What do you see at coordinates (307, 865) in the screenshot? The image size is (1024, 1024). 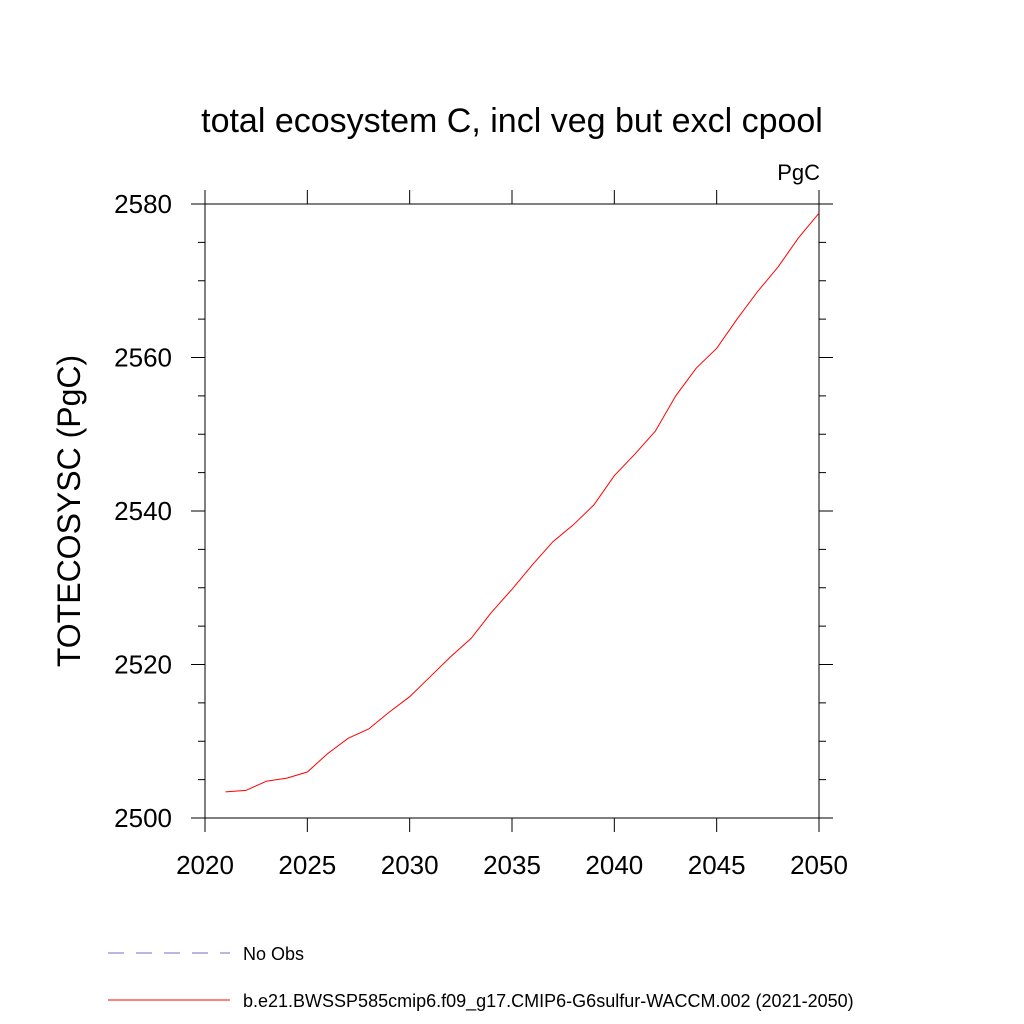 I see `x-tick-label: 2025` at bounding box center [307, 865].